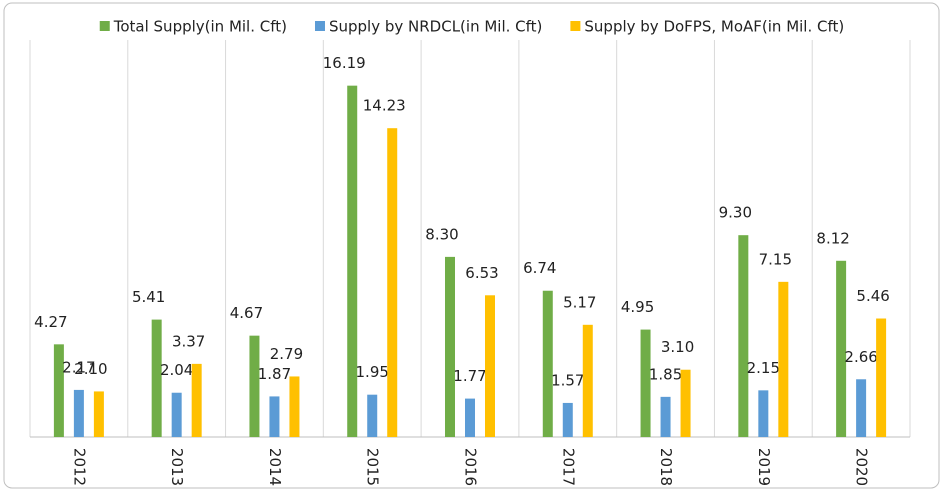 The height and width of the screenshot is (493, 944). What do you see at coordinates (860, 357) in the screenshot?
I see `data-label: 2.66` at bounding box center [860, 357].